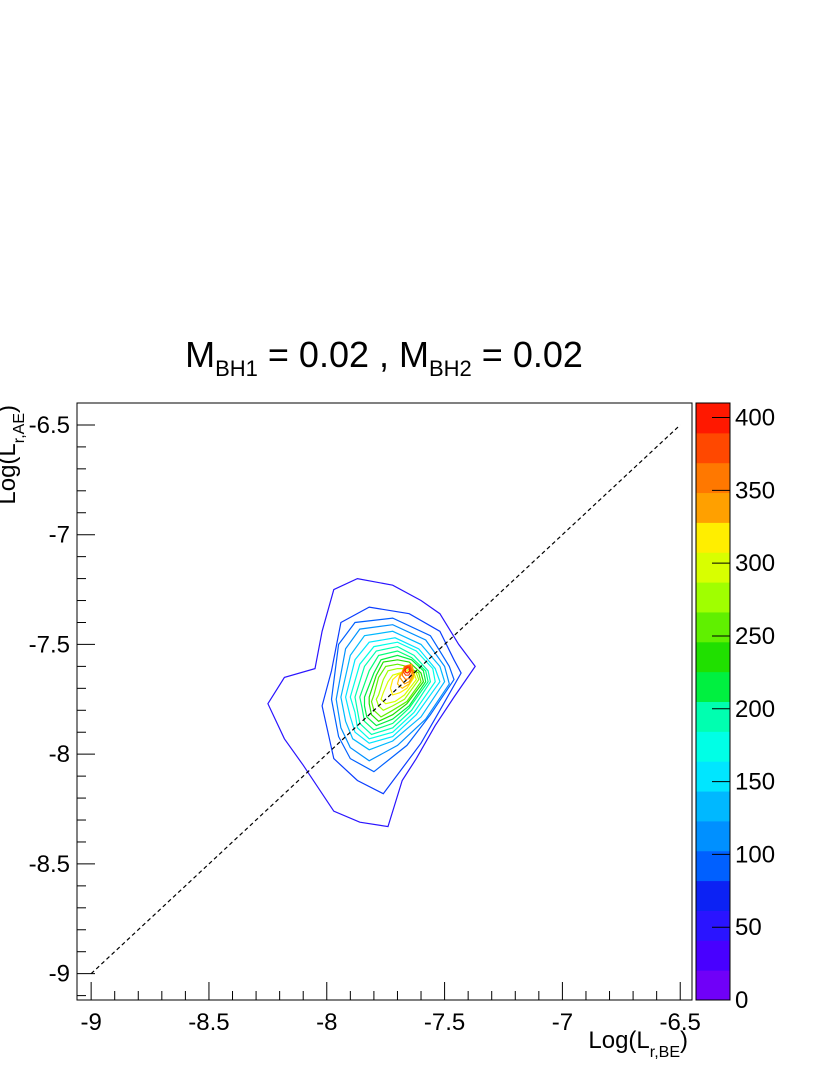 Image resolution: width=830 pixels, height=1075 pixels. Describe the element at coordinates (755, 709) in the screenshot. I see `colorbar-tick-label: 200` at that location.